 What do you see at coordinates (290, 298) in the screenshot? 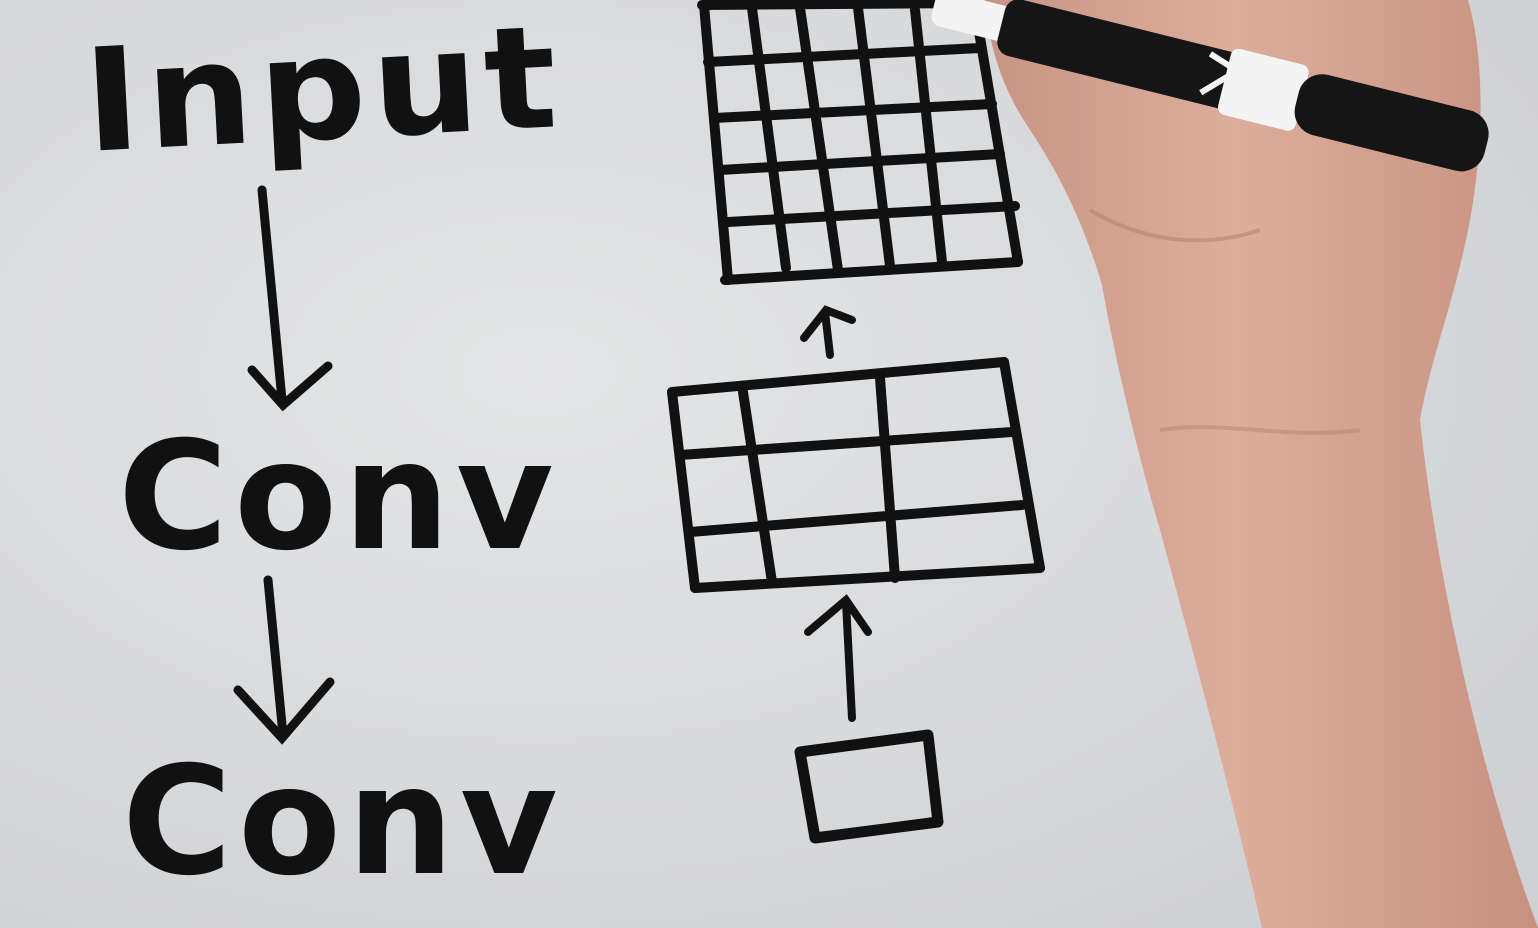
I see `arrow-input-to-conv` at bounding box center [290, 298].